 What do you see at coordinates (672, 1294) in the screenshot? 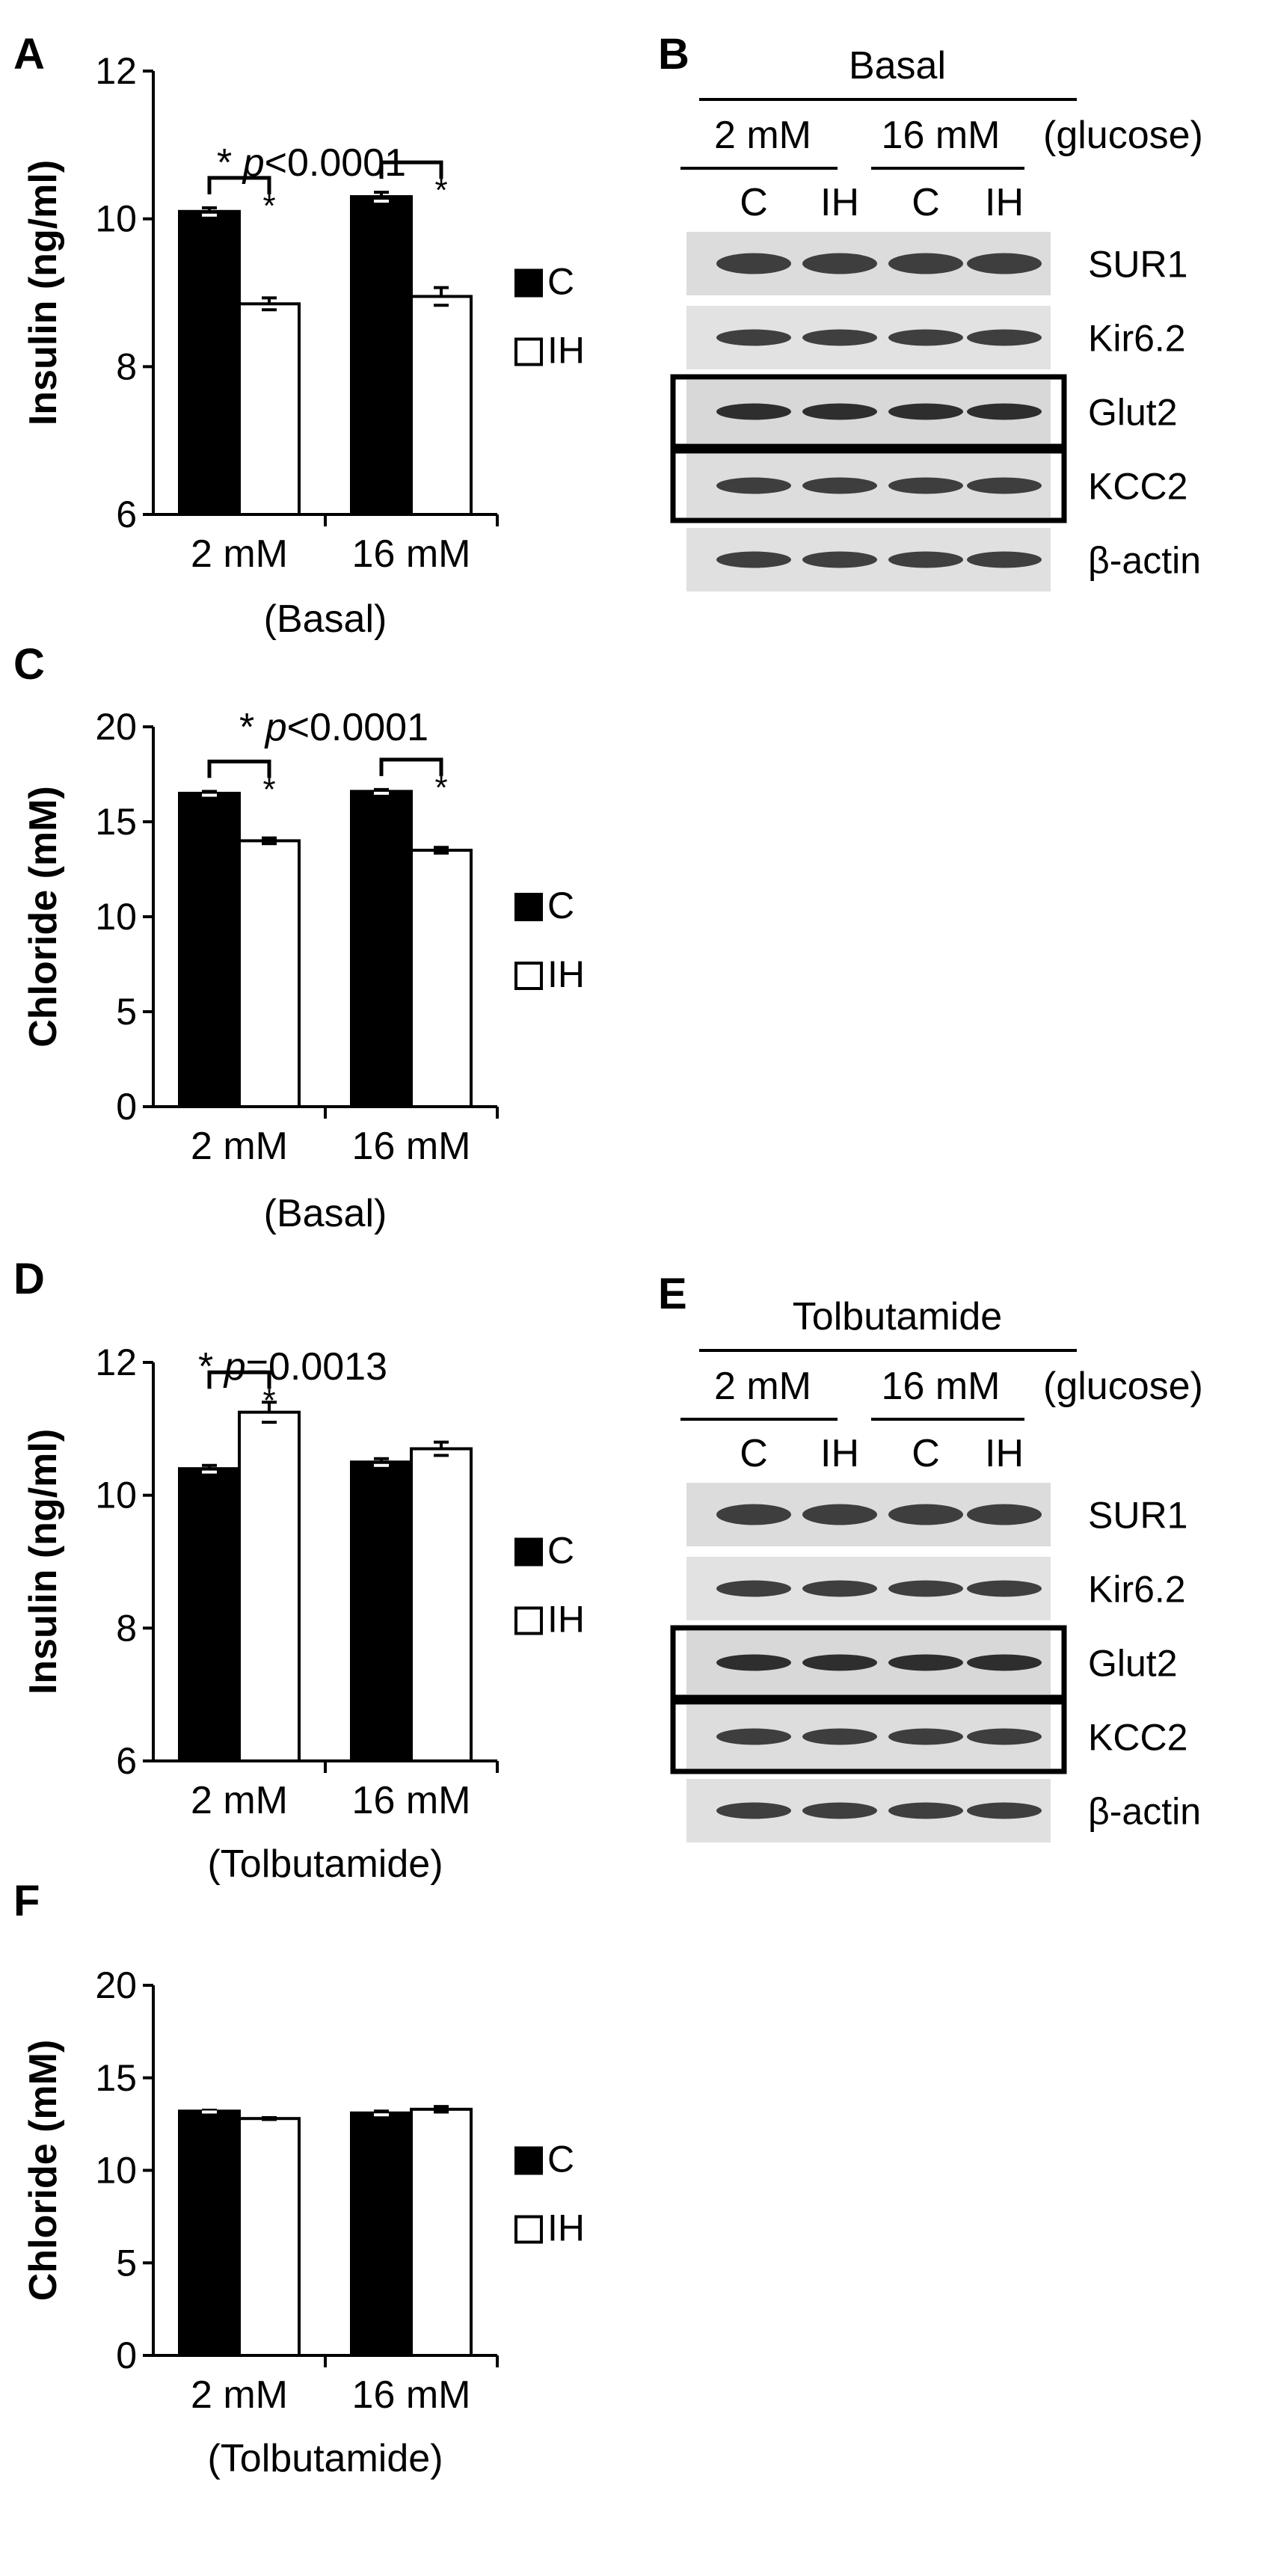
I see `panel-letter-e: E` at bounding box center [672, 1294].